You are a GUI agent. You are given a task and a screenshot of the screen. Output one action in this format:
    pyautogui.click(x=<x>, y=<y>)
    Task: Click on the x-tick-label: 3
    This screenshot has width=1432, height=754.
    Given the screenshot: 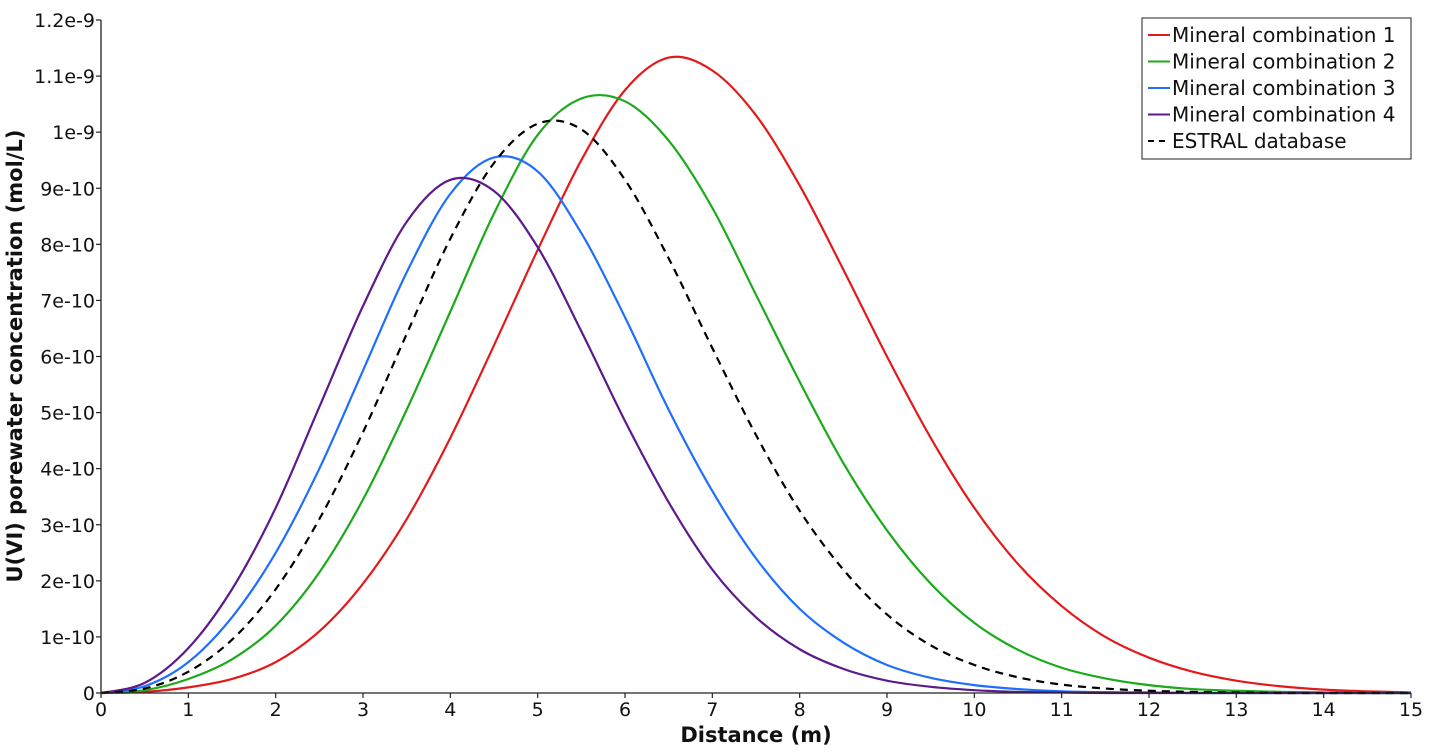 What is the action you would take?
    pyautogui.click(x=363, y=710)
    